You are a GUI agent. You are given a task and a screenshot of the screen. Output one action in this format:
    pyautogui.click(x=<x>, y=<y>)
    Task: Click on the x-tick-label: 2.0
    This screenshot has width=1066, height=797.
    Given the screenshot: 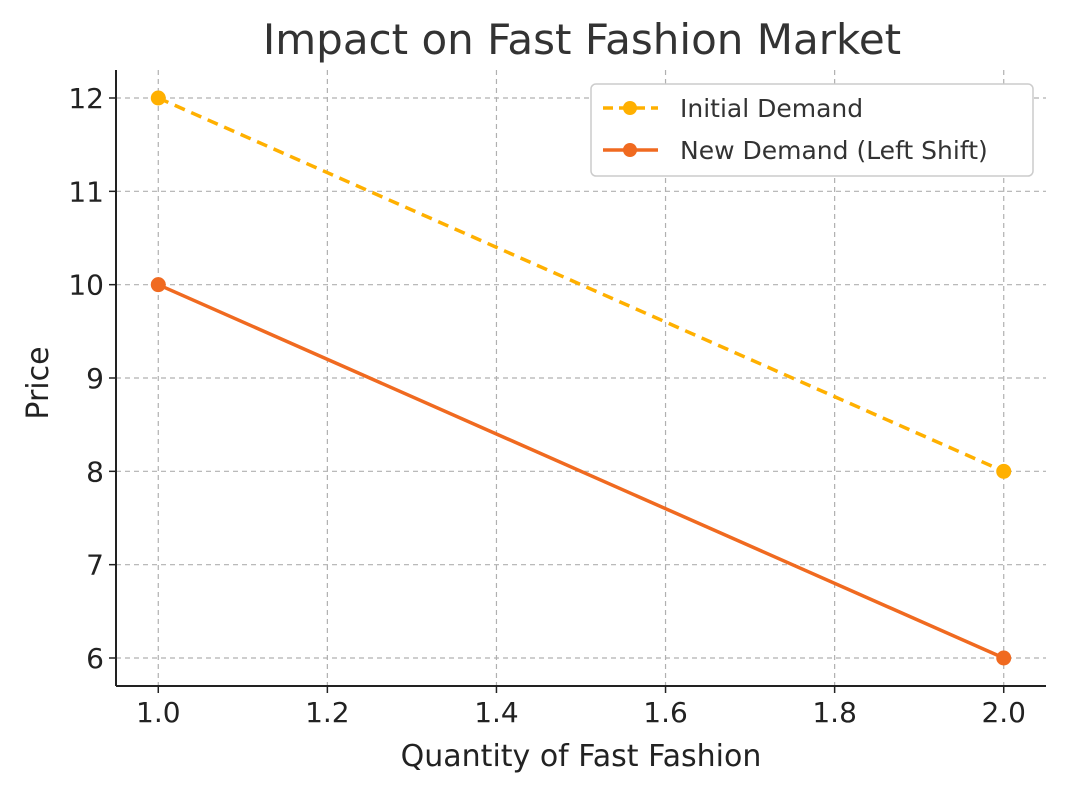 What is the action you would take?
    pyautogui.click(x=1003, y=712)
    